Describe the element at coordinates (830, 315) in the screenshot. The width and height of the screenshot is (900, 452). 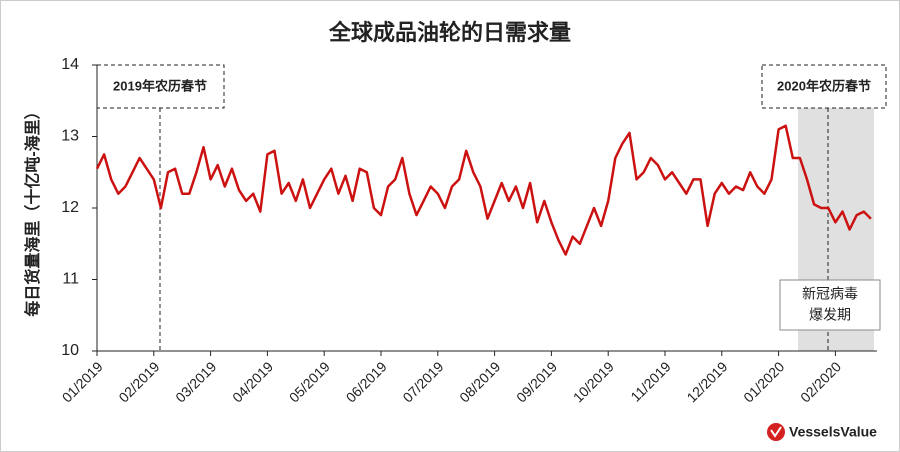
I see `outbreak-text: 爆发期` at that location.